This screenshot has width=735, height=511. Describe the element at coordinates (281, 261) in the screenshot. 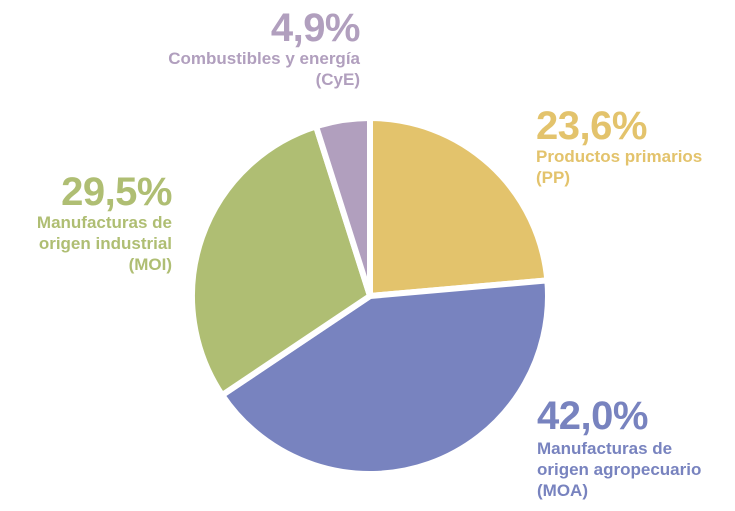

I see `pie-slice-moi` at that location.